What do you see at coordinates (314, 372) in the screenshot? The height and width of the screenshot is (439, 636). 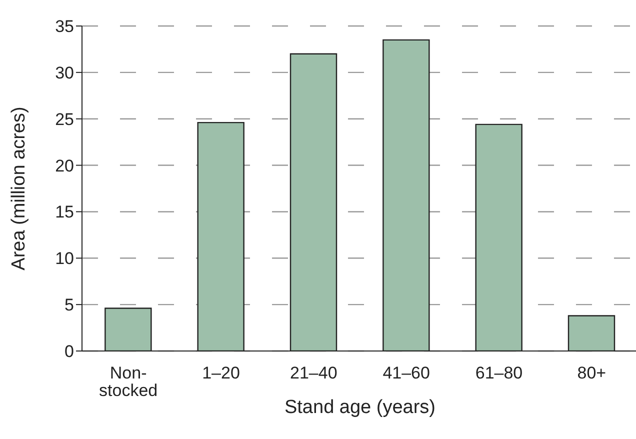 I see `x-tick-label: 21–40` at bounding box center [314, 372].